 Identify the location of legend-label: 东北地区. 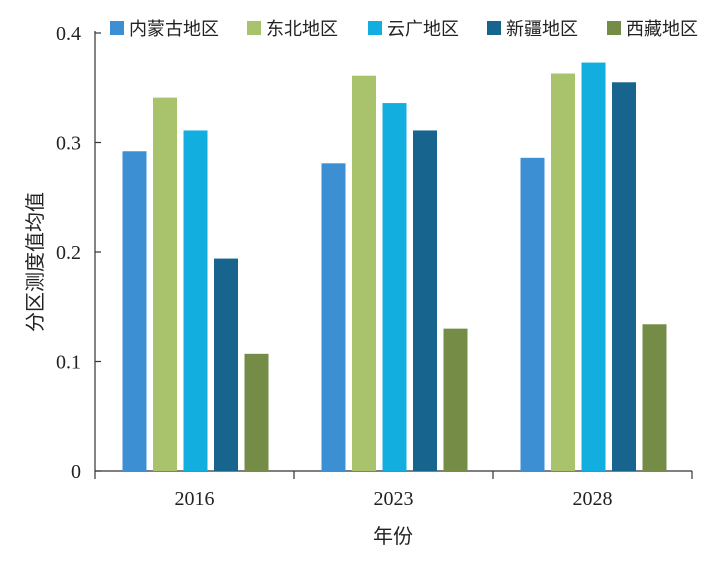
(302, 29).